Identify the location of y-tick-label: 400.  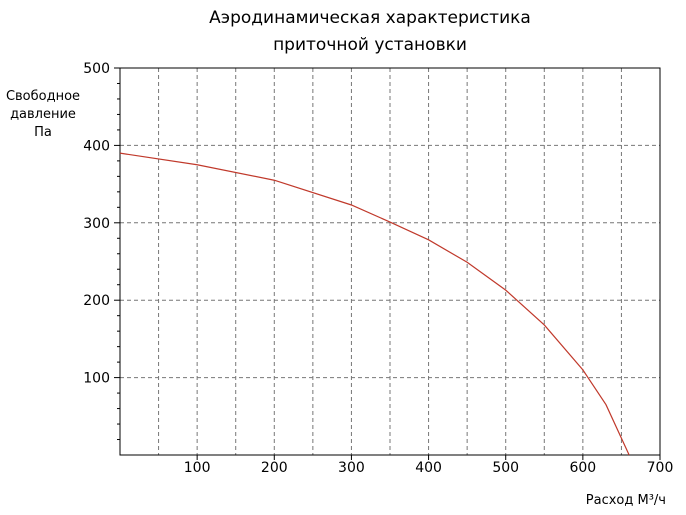
(96, 146).